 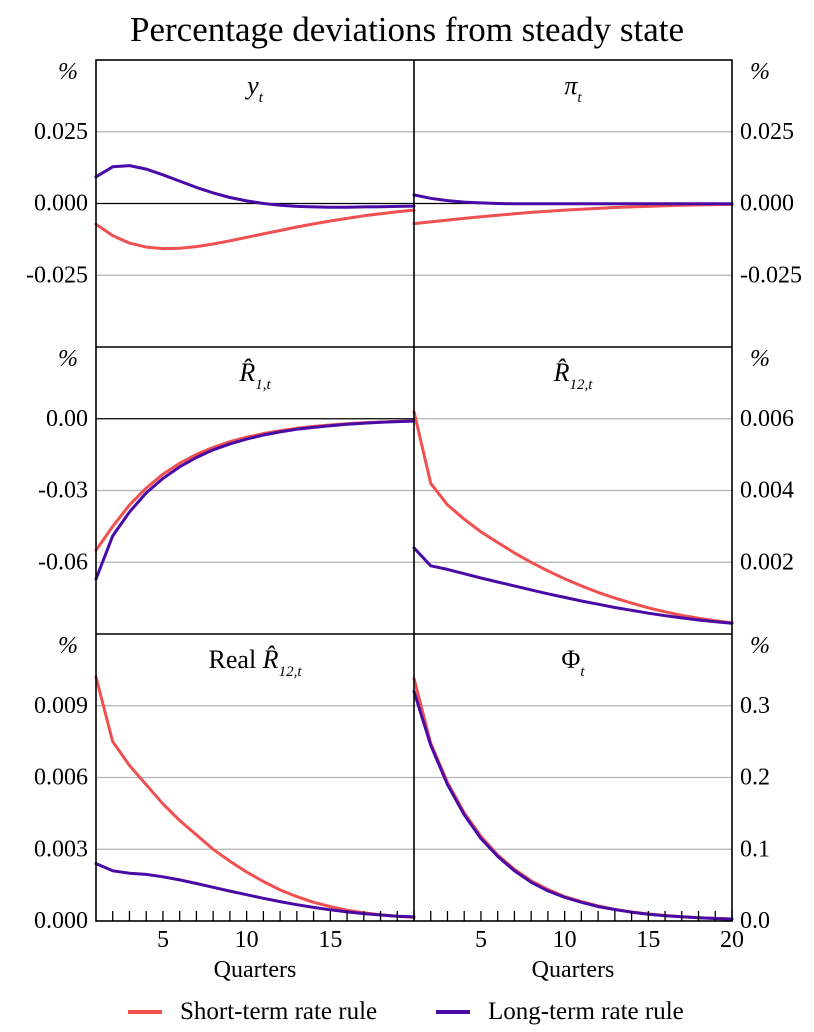 What do you see at coordinates (255, 485) in the screenshot?
I see `series-line-short-R1_t` at bounding box center [255, 485].